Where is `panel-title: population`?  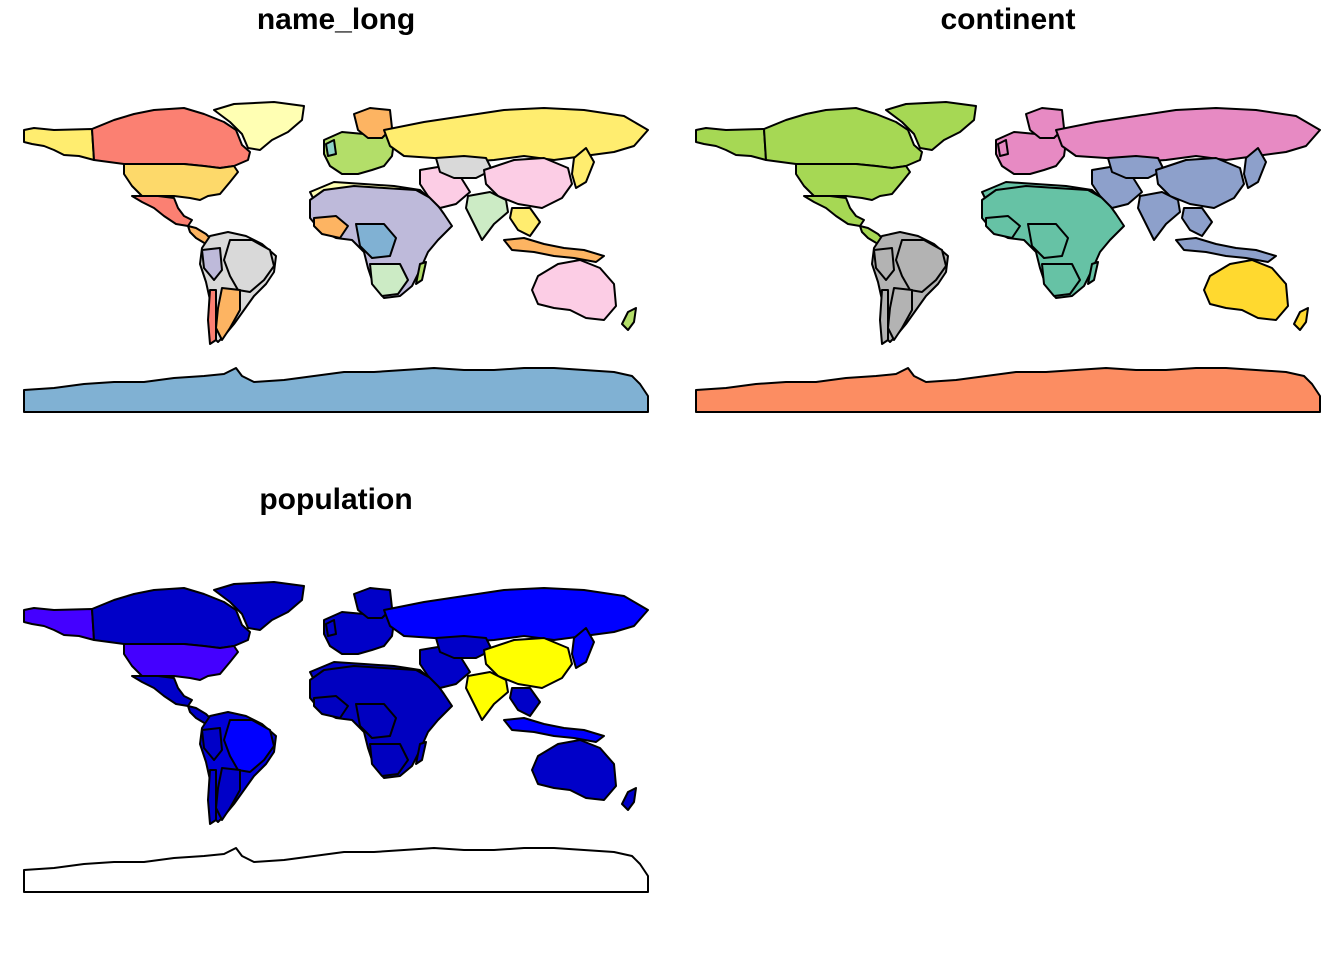 panel-title: population is located at coordinates (336, 499).